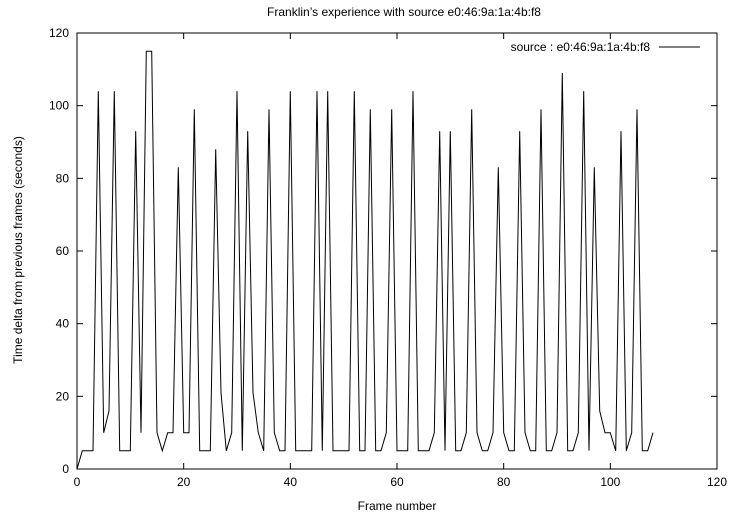 The height and width of the screenshot is (515, 732). Describe the element at coordinates (77, 482) in the screenshot. I see `x-tick-label: 0` at that location.